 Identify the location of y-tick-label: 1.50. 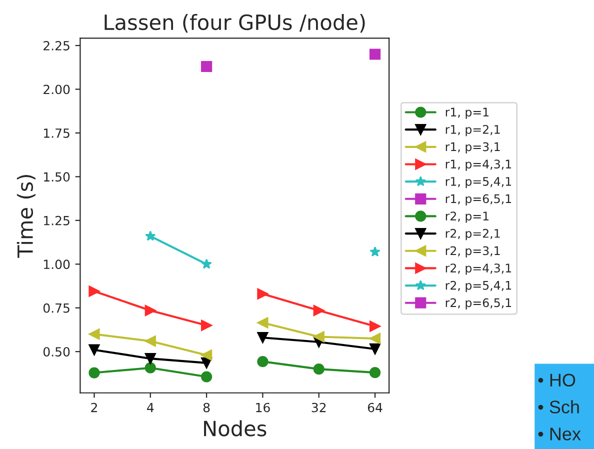
(57, 177).